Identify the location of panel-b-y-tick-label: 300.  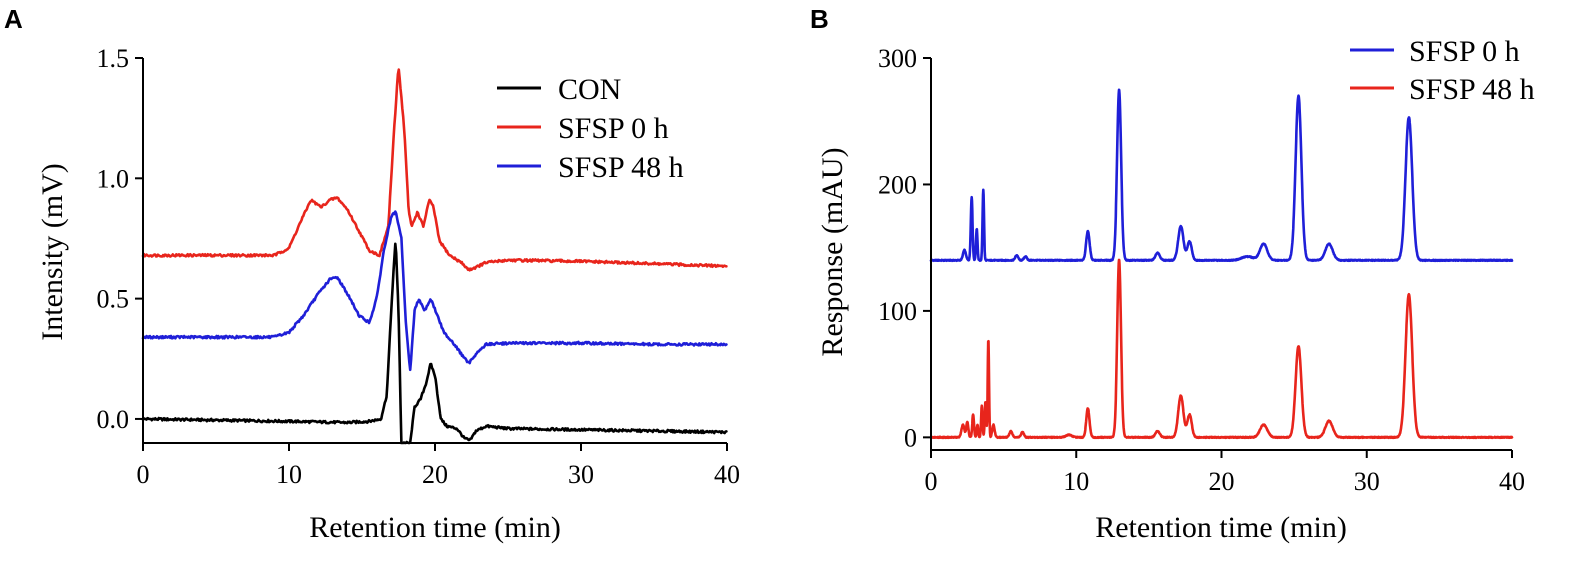
(897, 58).